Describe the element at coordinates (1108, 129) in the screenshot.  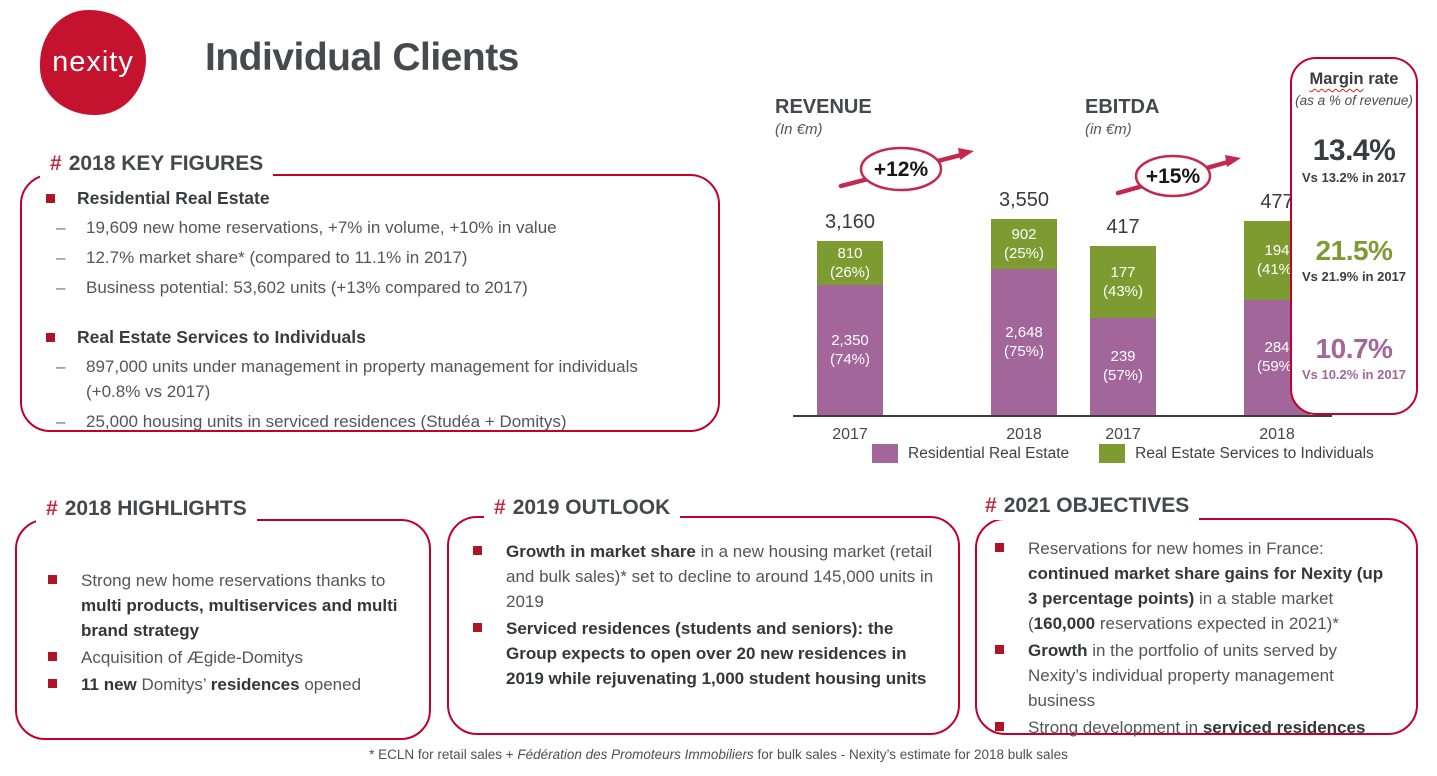
I see `ebitda-subtitle: (in €m)` at that location.